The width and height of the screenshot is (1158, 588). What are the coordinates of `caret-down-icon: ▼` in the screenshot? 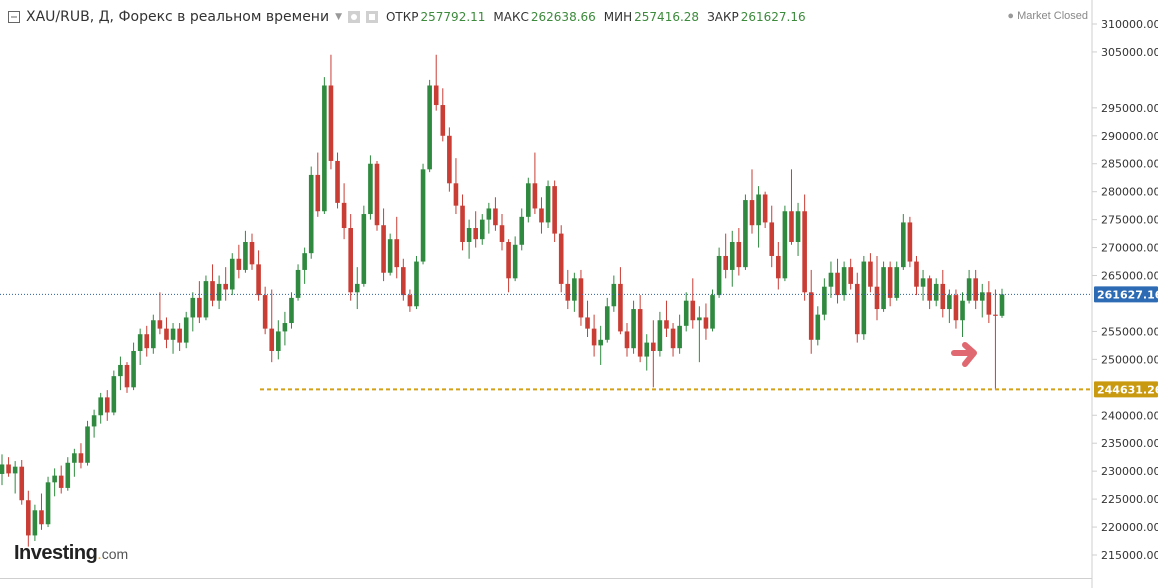 It's located at (338, 17).